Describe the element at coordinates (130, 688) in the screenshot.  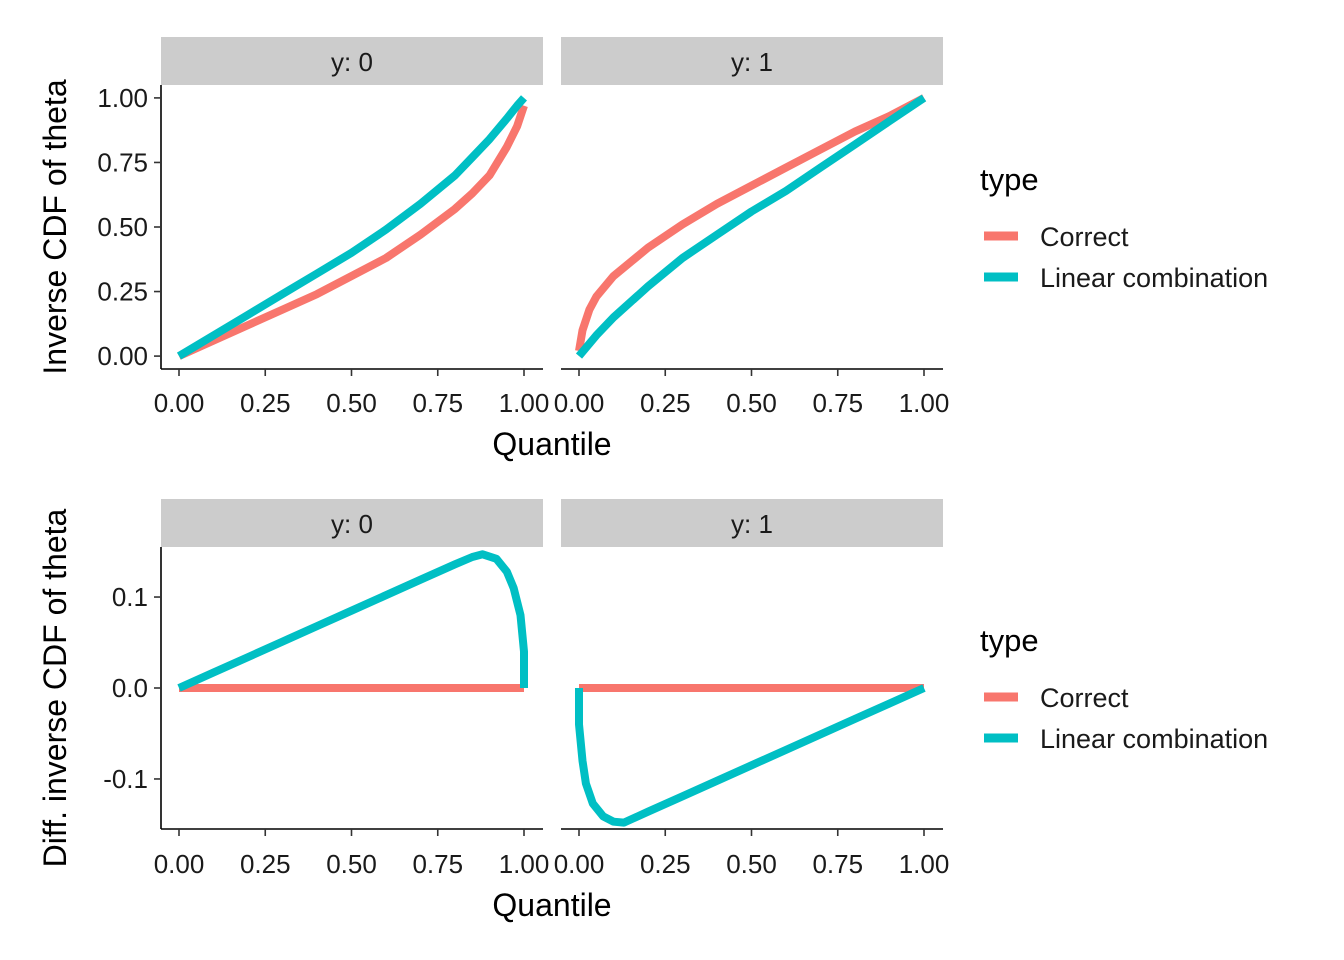
I see `y-tick-label: 0.0` at that location.